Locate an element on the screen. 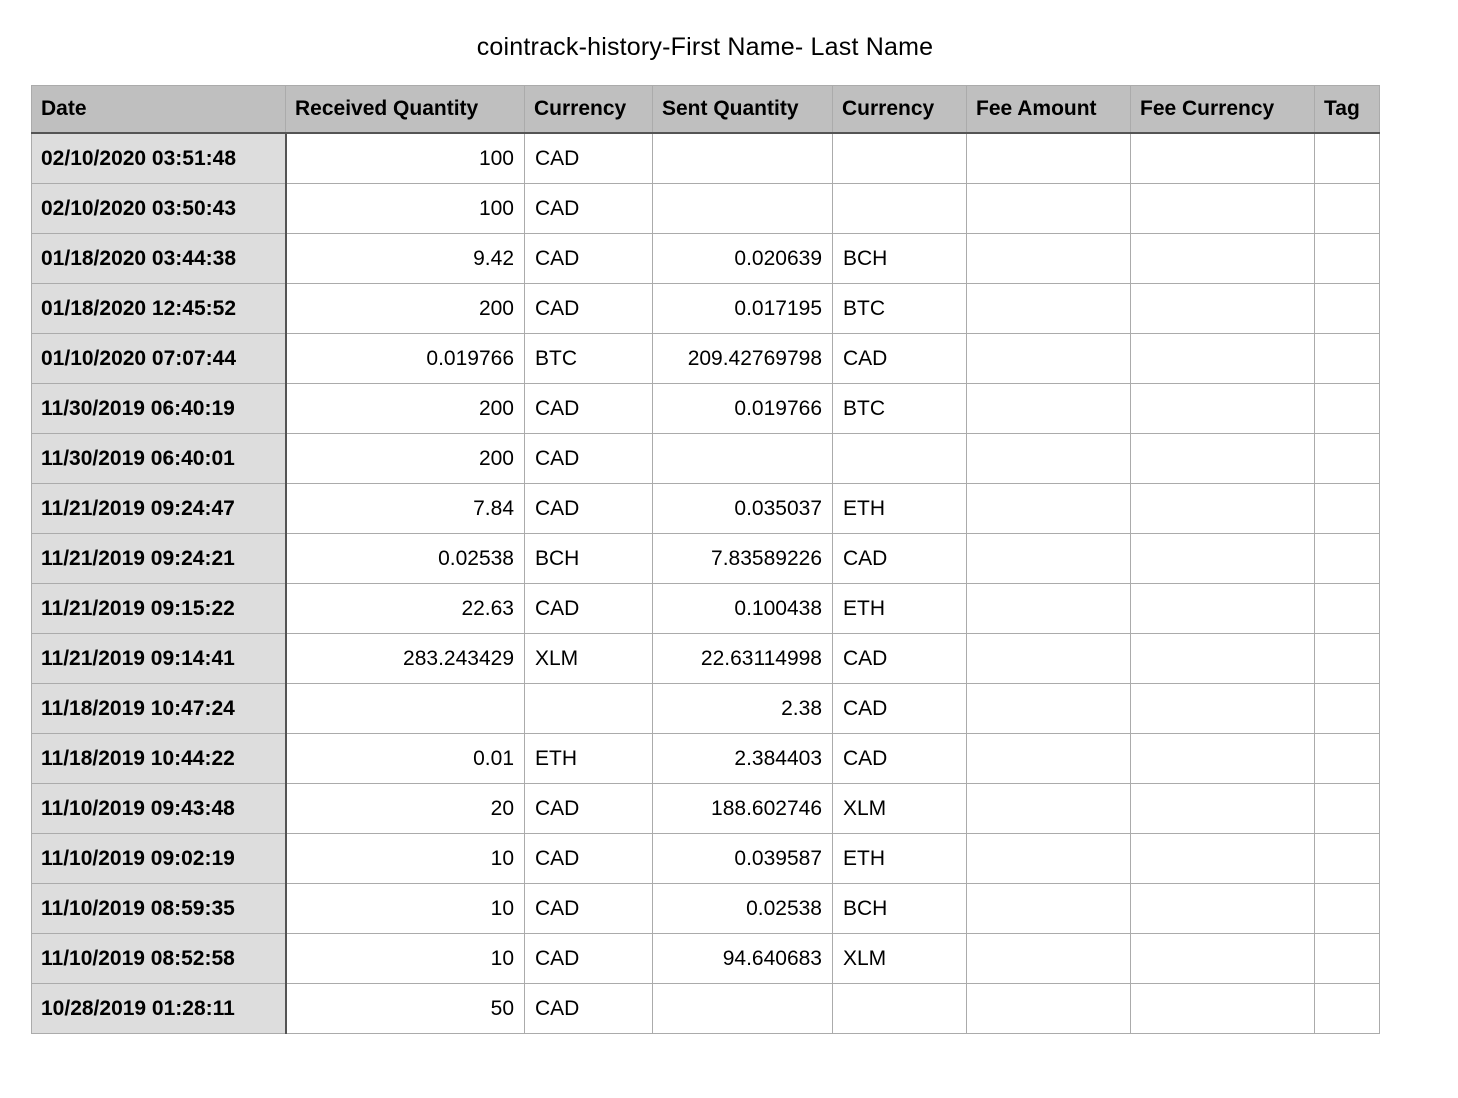 Image resolution: width=1458 pixels, height=1098 pixels. cell-date: 11/10/2019 09:02:19 is located at coordinates (159, 858).